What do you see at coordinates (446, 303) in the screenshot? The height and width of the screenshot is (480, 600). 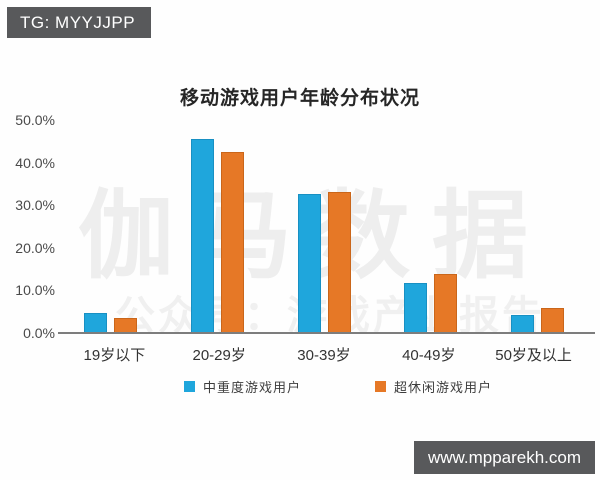 I see `bar-series2-40-49岁` at bounding box center [446, 303].